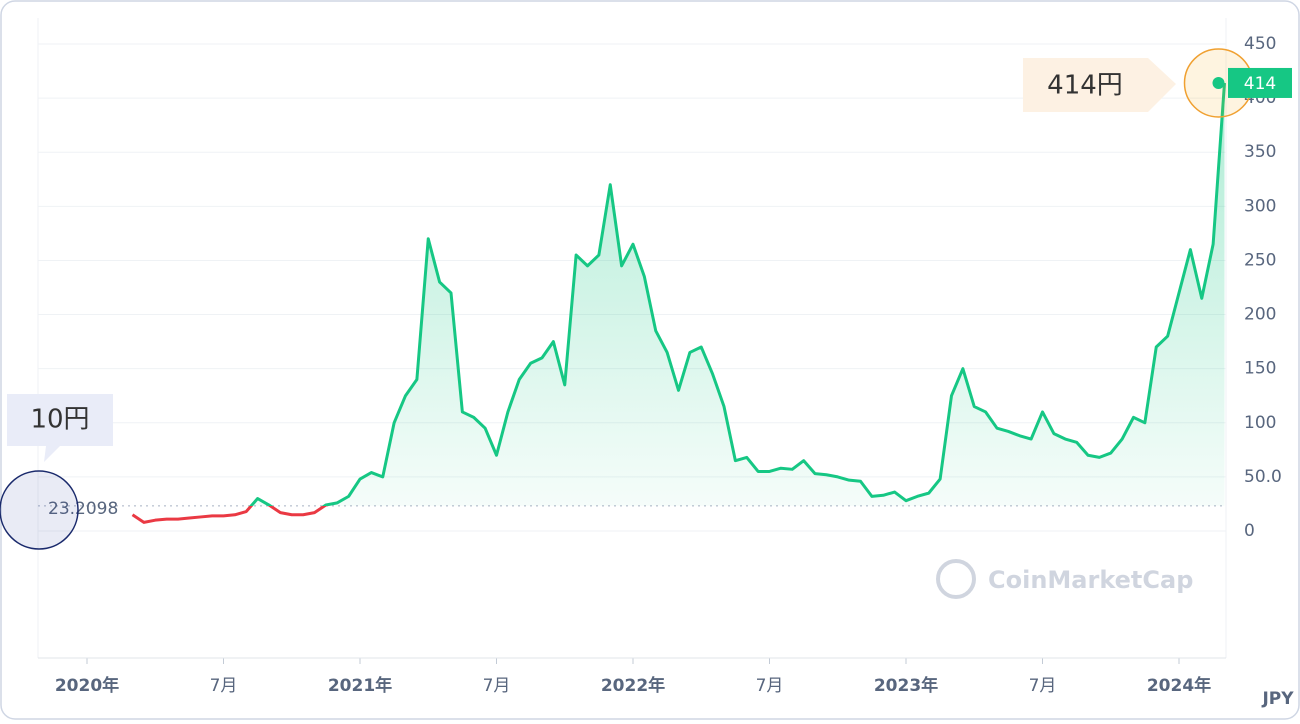 The image size is (1300, 724). I want to click on x-tick-label: 2022年, so click(633, 685).